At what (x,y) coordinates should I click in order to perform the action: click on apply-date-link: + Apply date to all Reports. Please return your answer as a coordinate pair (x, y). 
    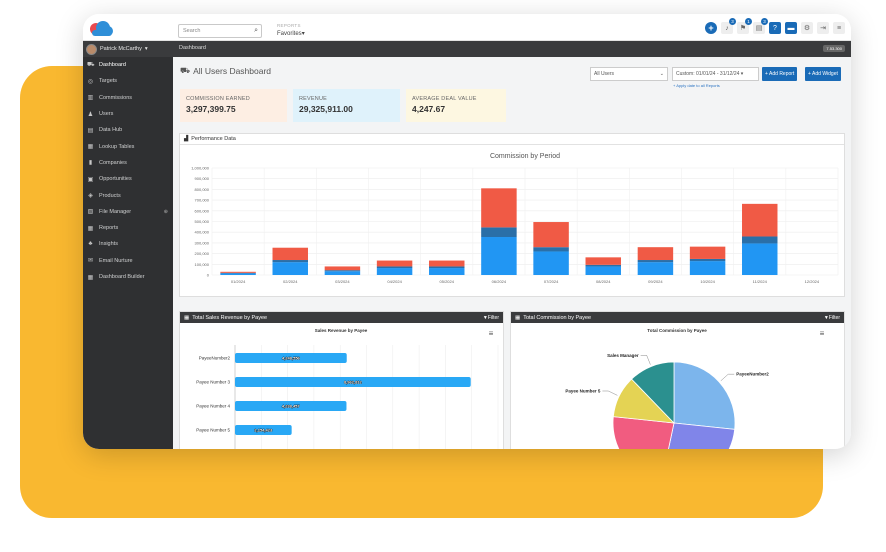
    Looking at the image, I should click on (696, 85).